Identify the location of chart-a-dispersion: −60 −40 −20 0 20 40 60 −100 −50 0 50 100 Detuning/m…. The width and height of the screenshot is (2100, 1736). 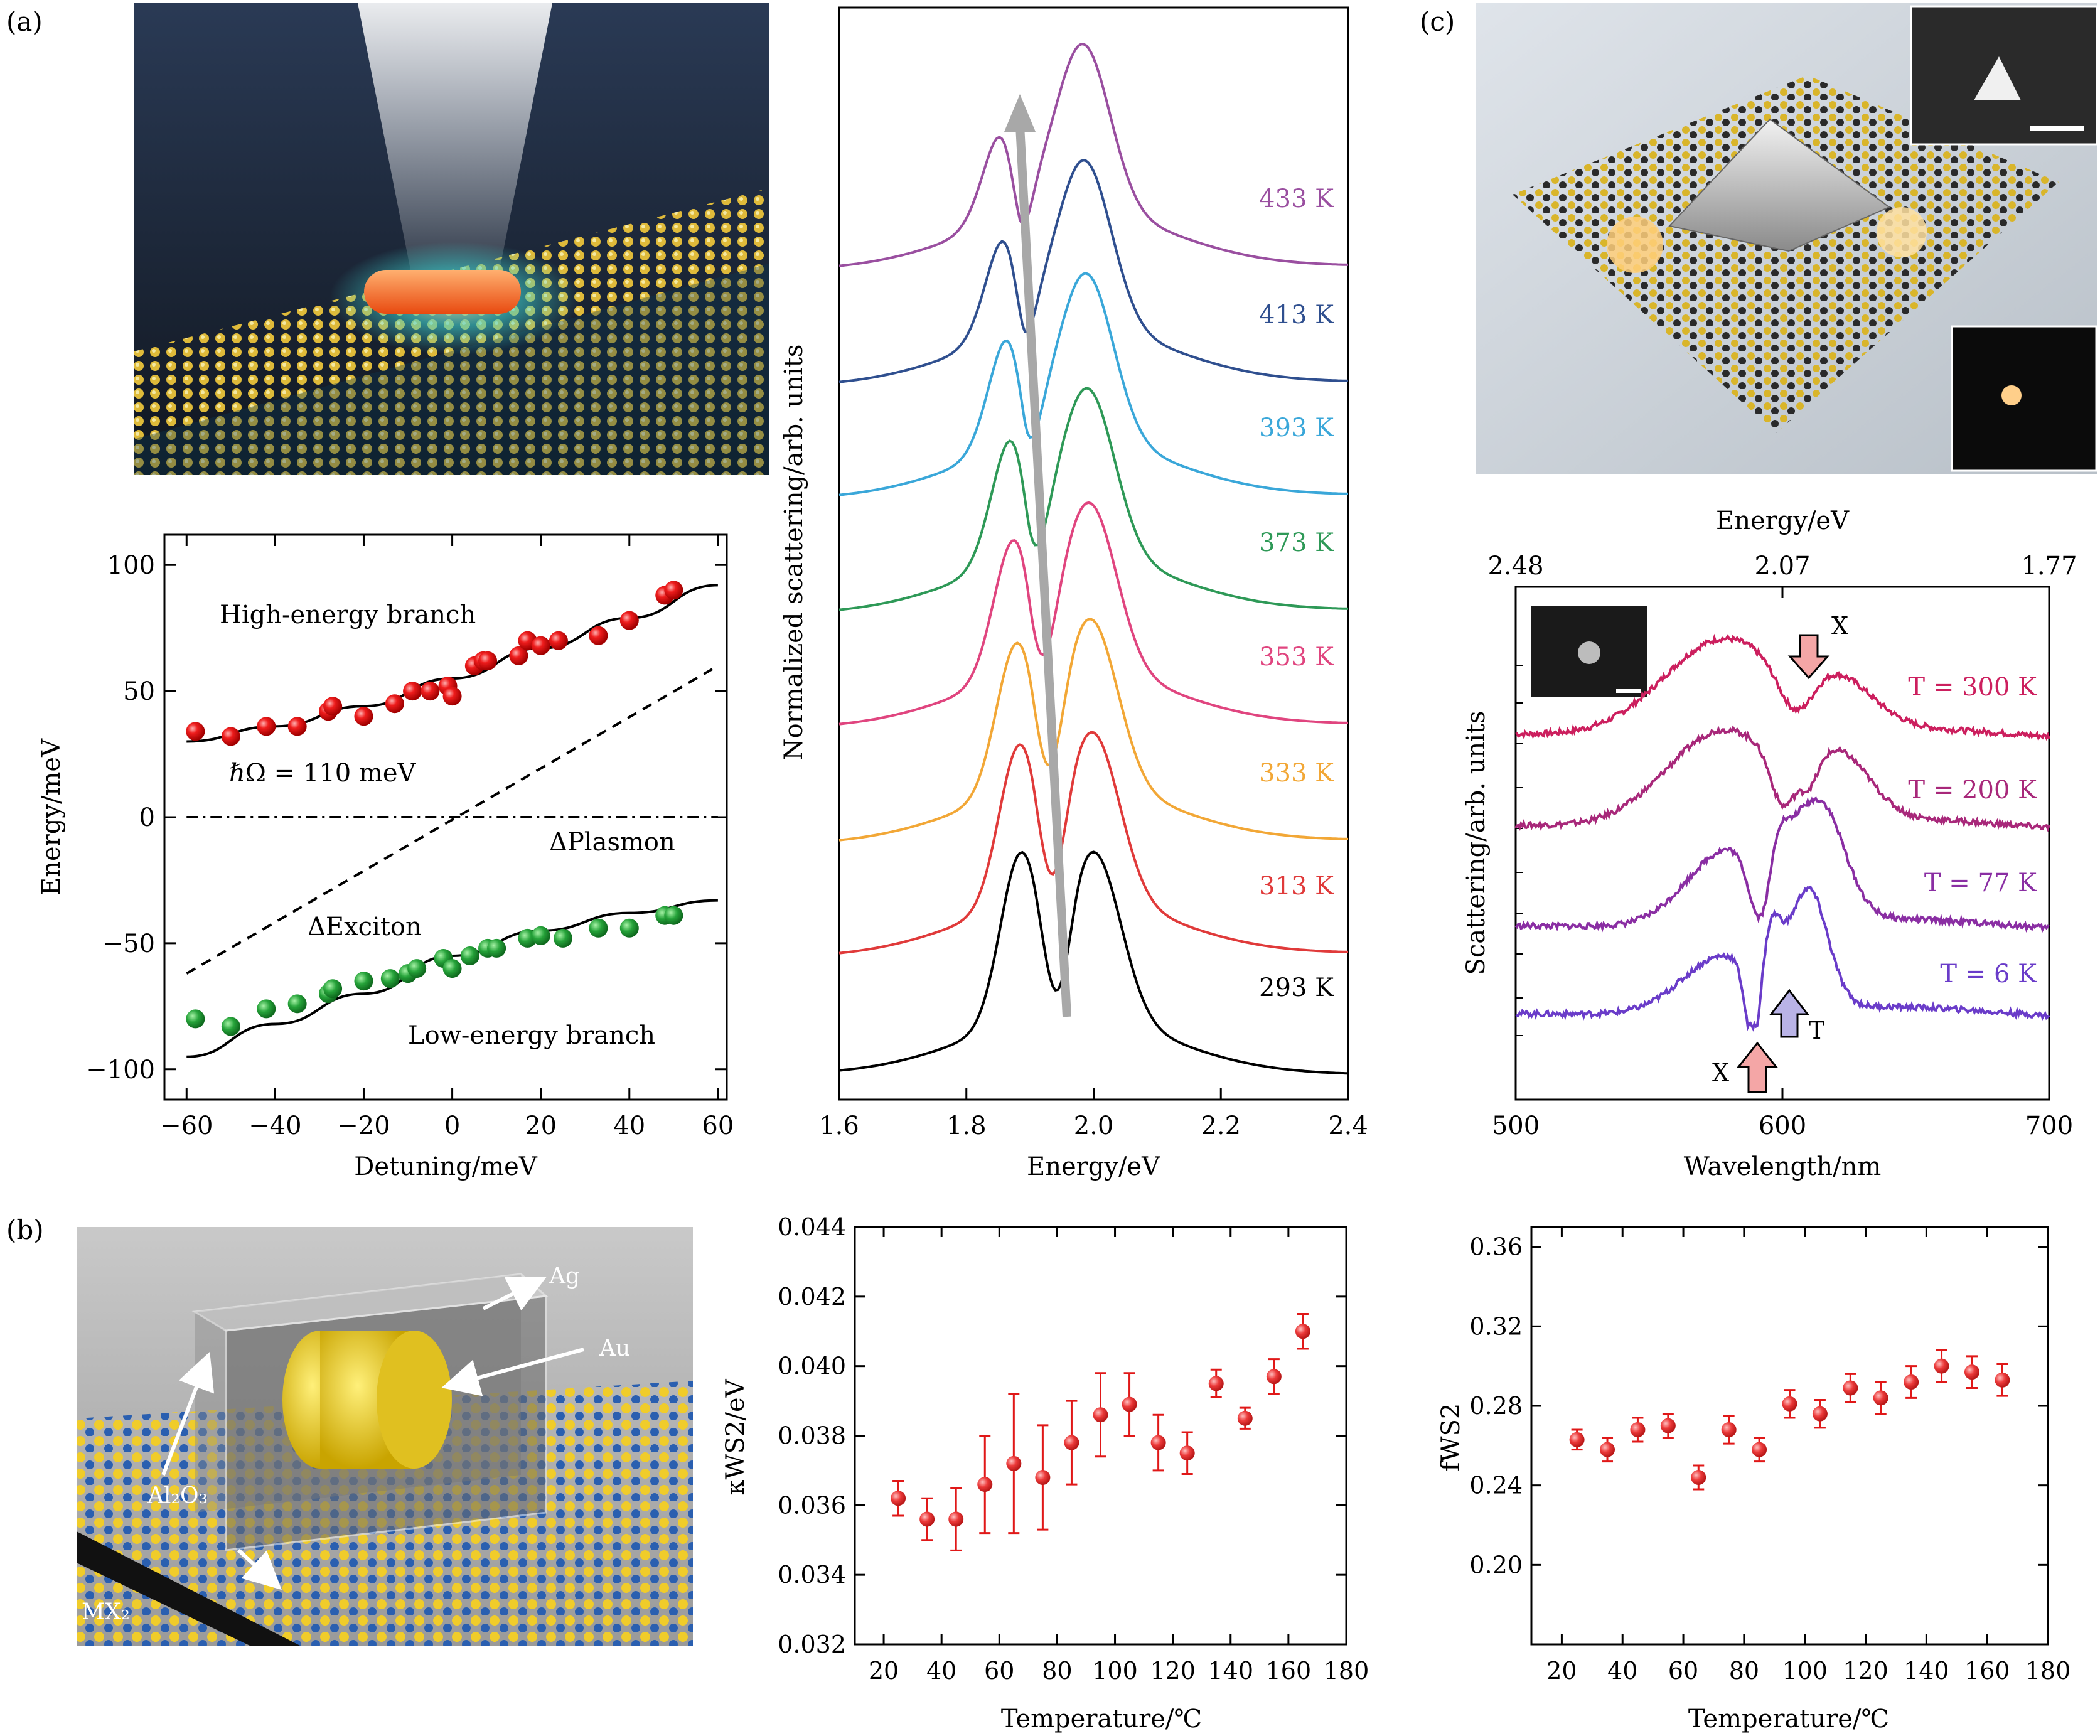
(385, 857).